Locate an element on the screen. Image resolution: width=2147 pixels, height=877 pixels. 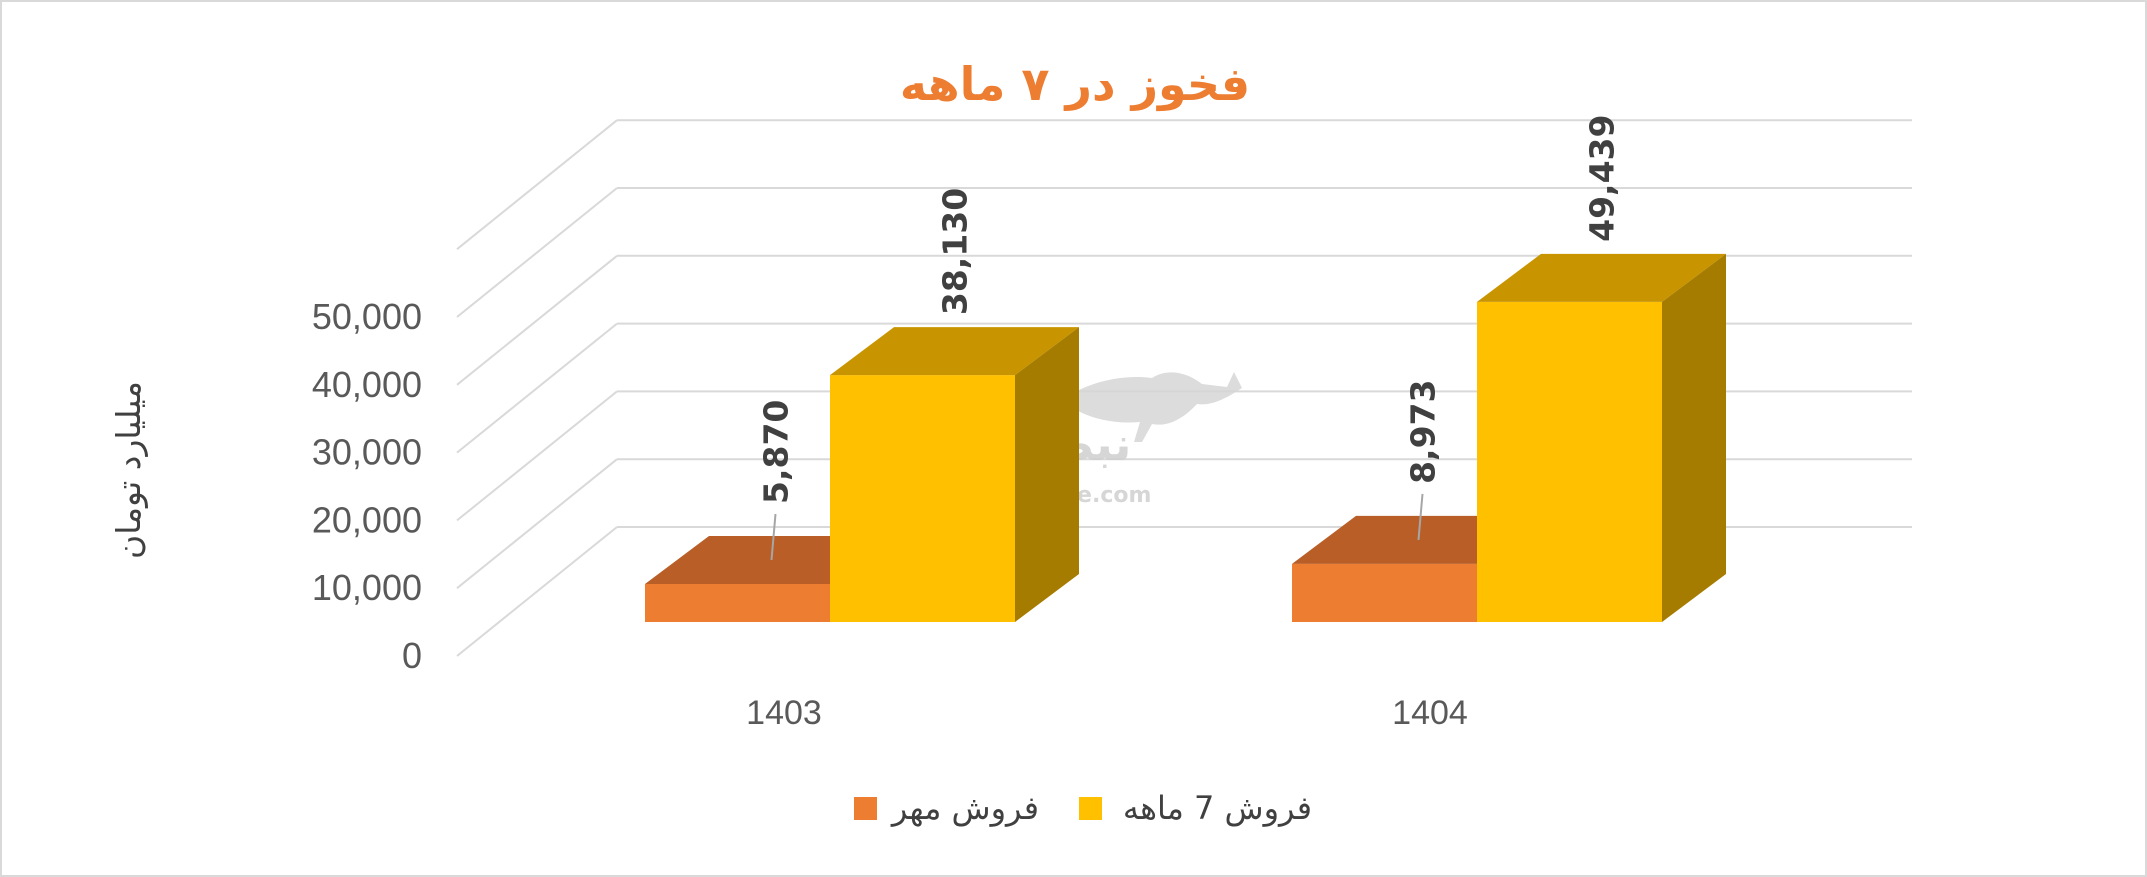
legend: فروش مهر فروش 7 ماهه is located at coordinates (1083, 808).